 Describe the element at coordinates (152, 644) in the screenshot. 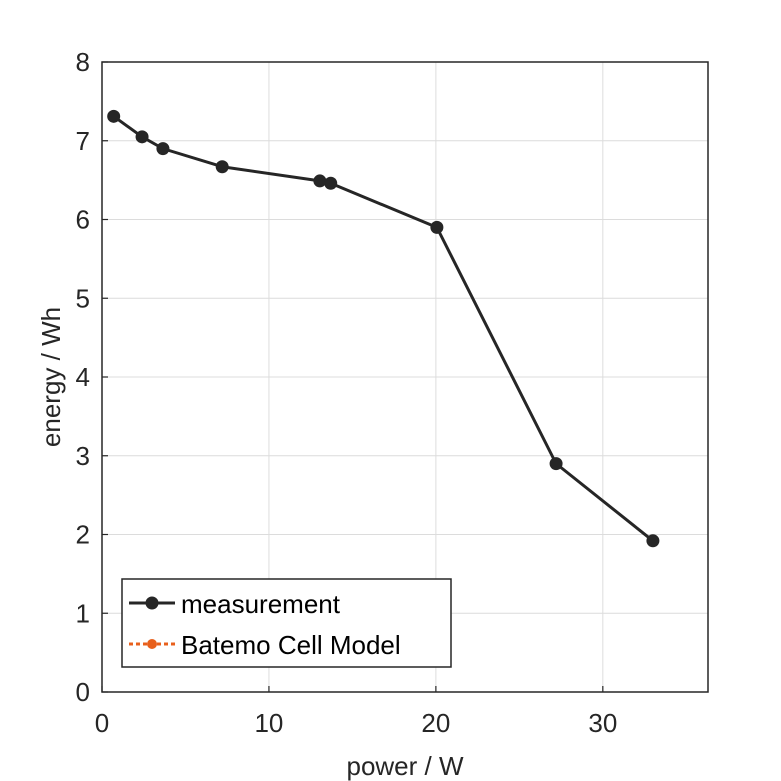

I see `legend-marker-batemo-cell-model` at that location.